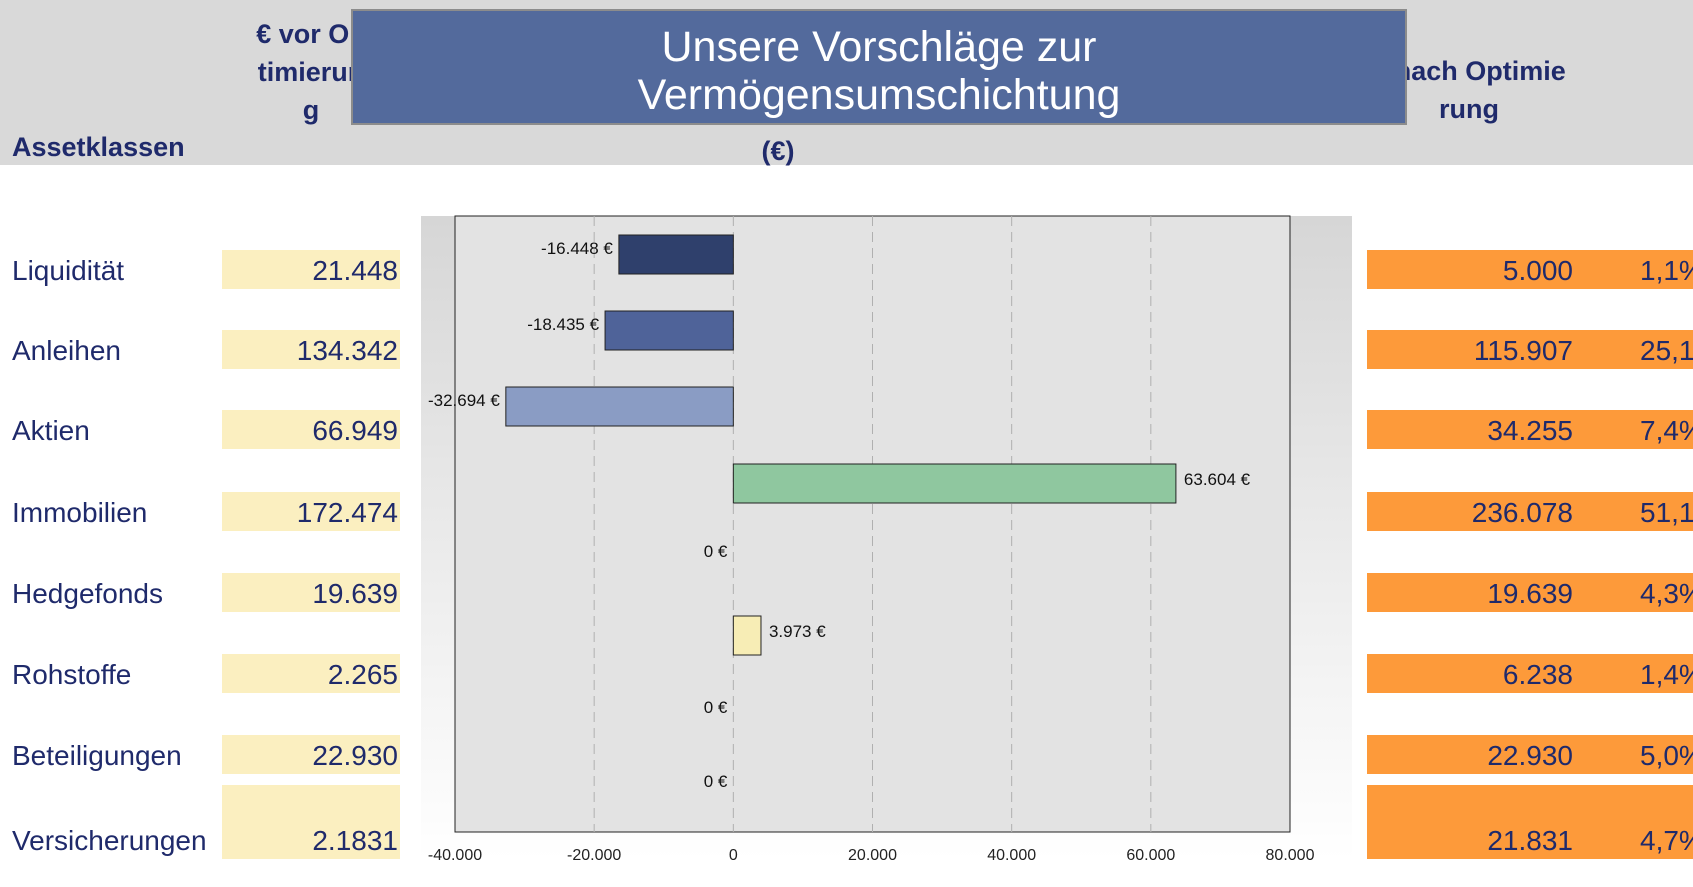 This screenshot has width=1693, height=887. I want to click on after-bg: 5,0%, so click(1633, 754).